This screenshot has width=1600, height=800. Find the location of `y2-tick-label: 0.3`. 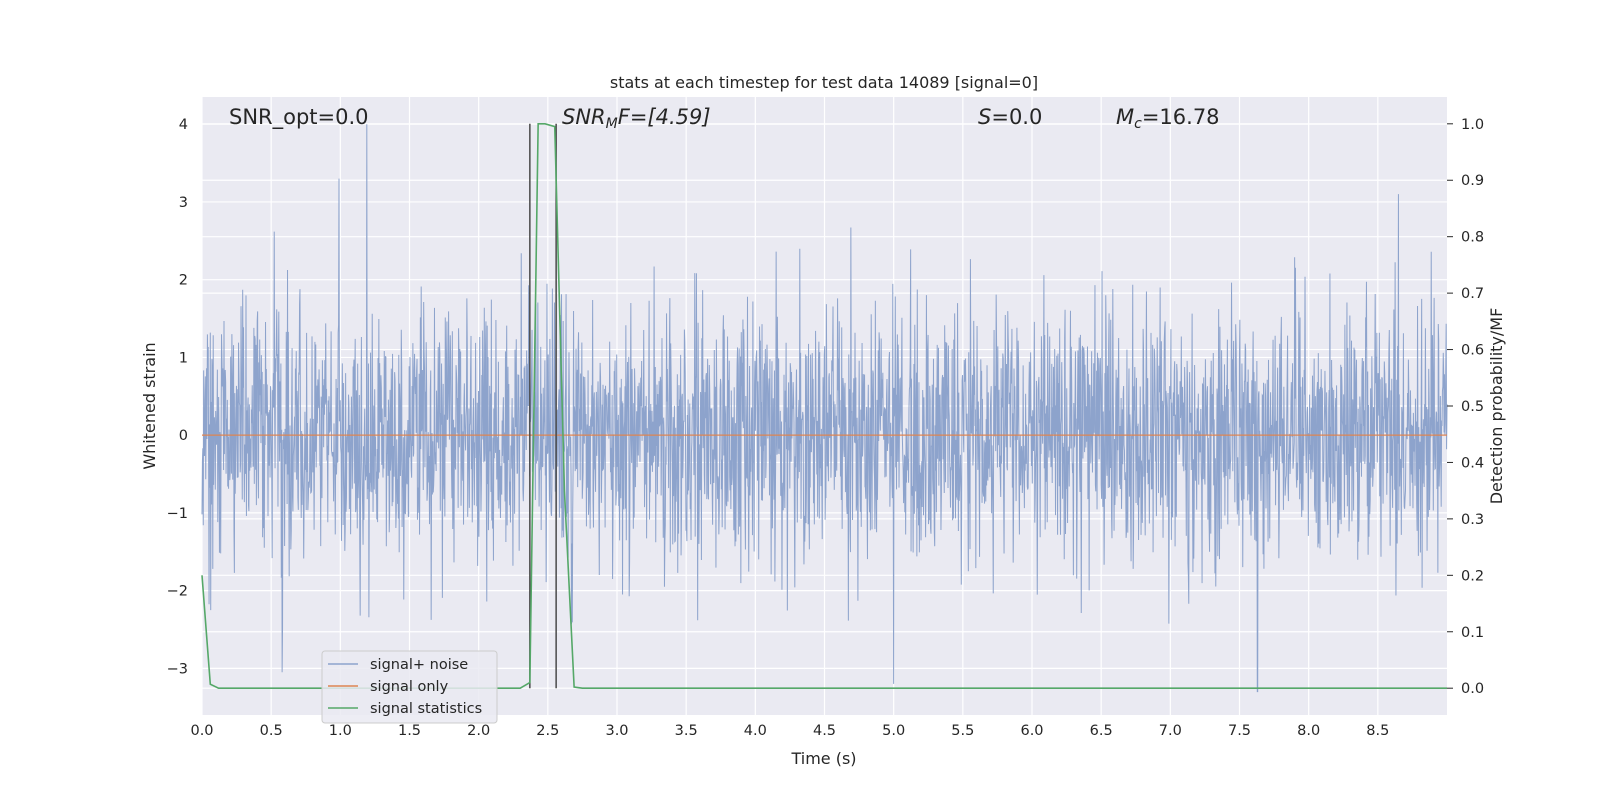

y2-tick-label: 0.3 is located at coordinates (1472, 520).